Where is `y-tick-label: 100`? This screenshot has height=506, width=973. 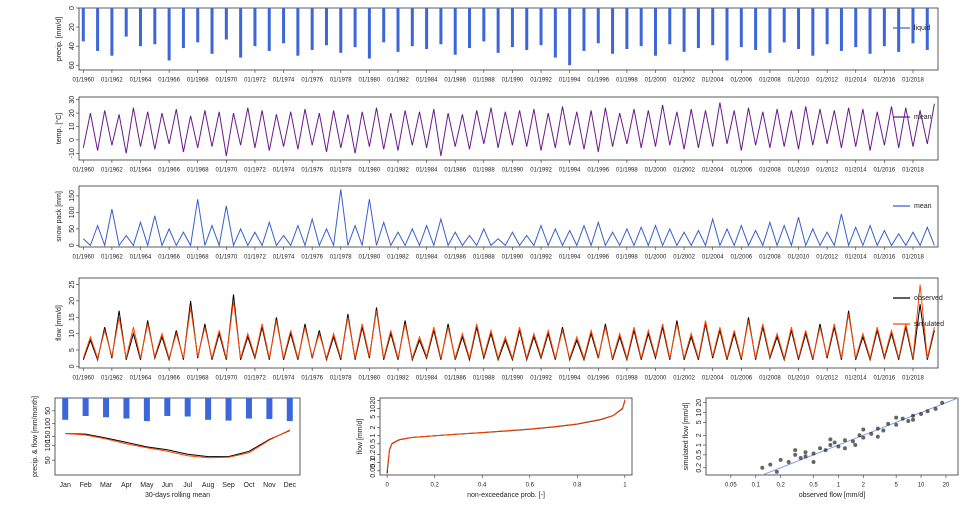 y-tick-label: 100 is located at coordinates (48, 445).